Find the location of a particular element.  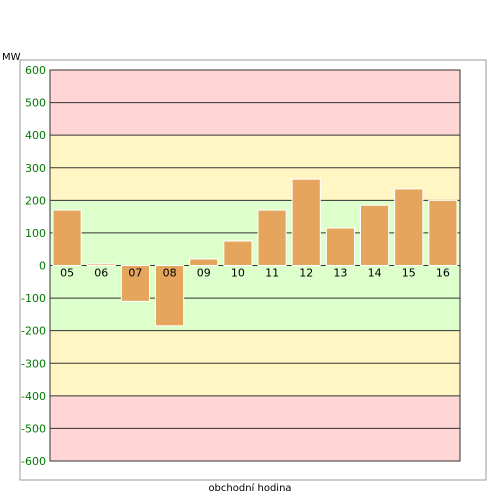

category-label: 11 is located at coordinates (272, 273).